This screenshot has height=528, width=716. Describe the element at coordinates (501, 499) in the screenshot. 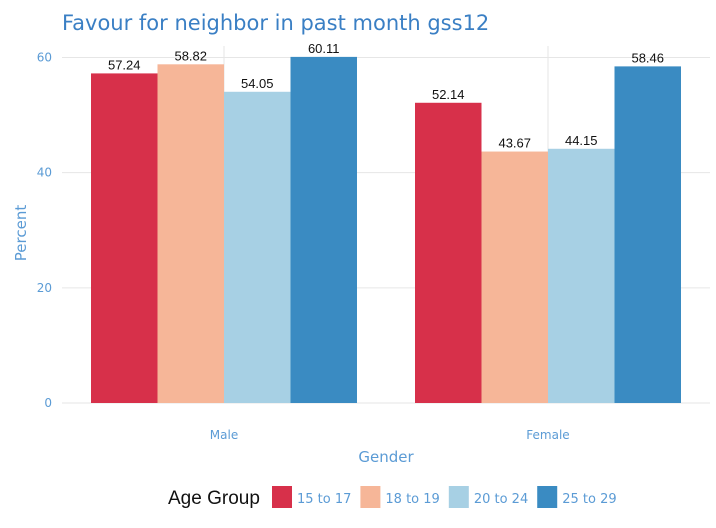

I see `legend-label: 20 to 24` at that location.